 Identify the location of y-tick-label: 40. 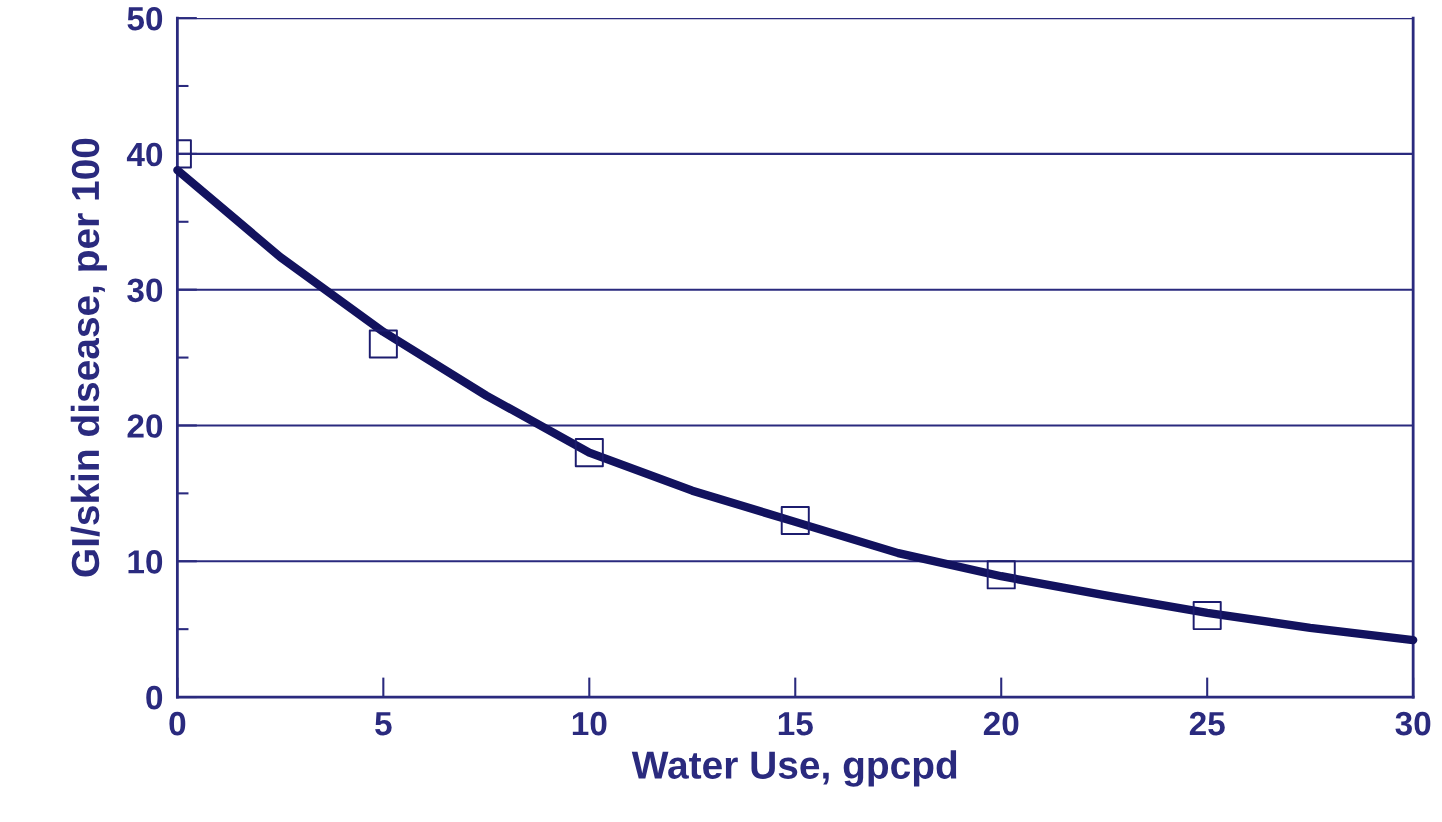
(144, 154).